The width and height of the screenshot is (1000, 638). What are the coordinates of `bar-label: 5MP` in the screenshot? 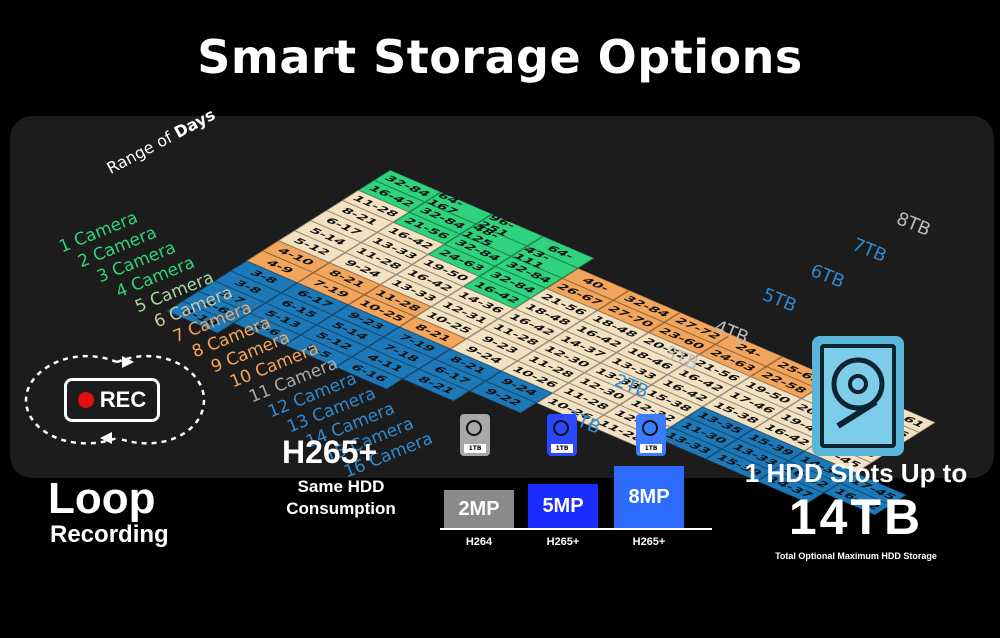 It's located at (563, 505).